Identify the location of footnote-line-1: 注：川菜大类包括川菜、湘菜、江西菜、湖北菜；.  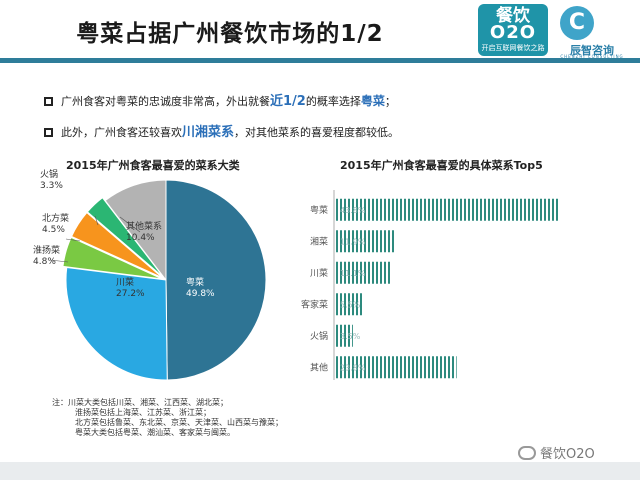
(140, 402).